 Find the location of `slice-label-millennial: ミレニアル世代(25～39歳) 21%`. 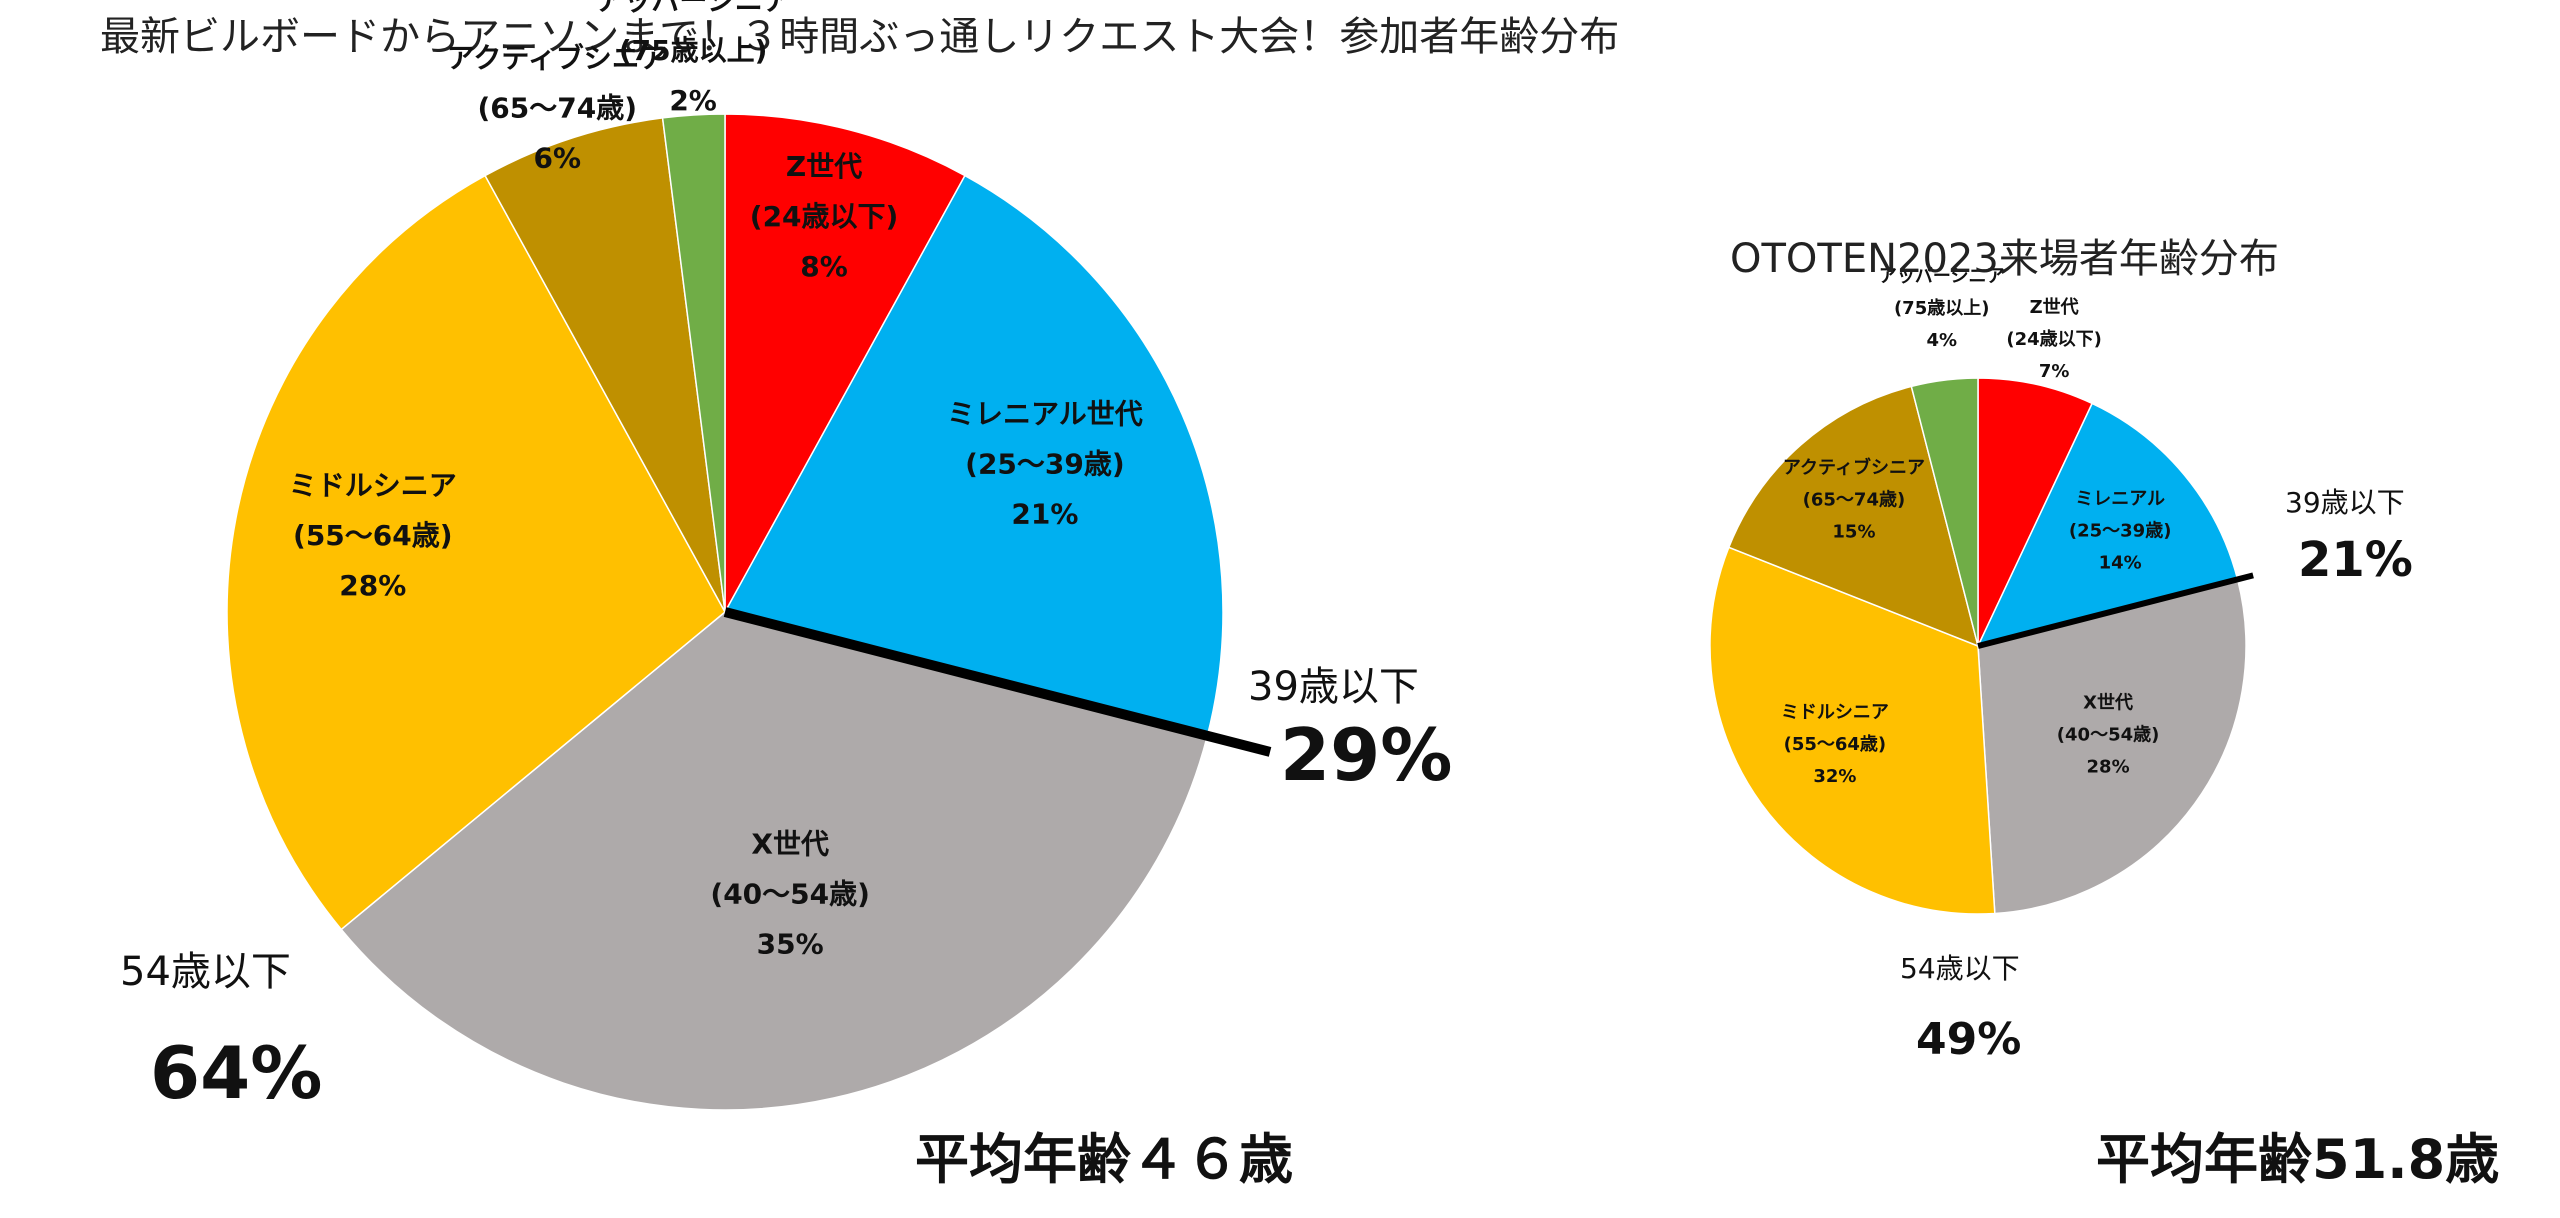

slice-label-millennial: ミレニアル世代(25～39歳) 21% is located at coordinates (1045, 464).